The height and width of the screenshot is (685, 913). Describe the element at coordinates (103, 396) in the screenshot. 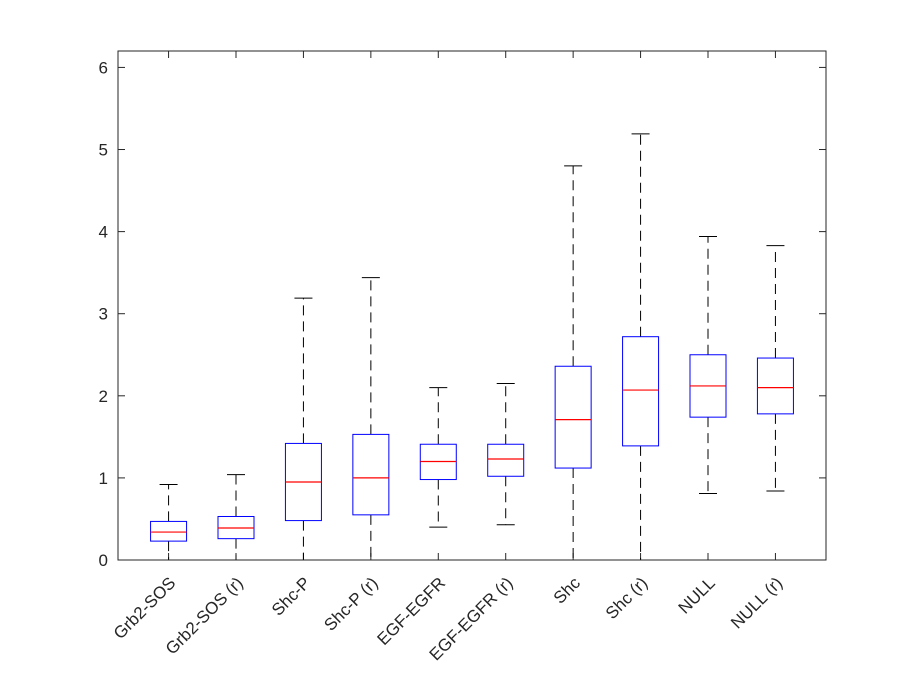

I see `y-tick-label: 2` at that location.